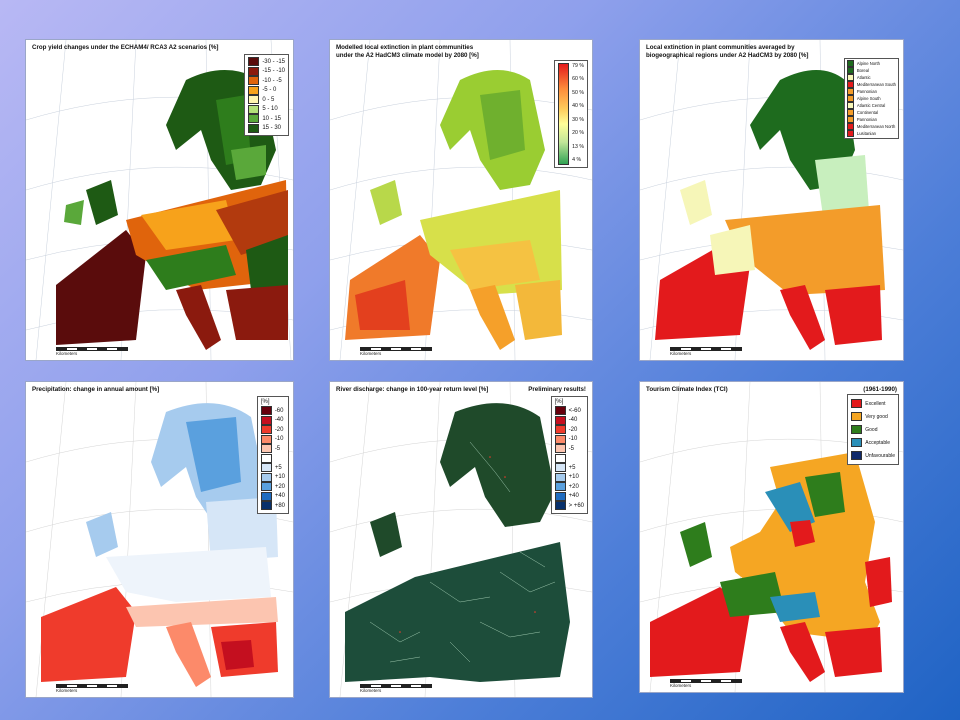 This screenshot has width=960, height=720. Describe the element at coordinates (461, 539) in the screenshot. I see `river-discharge-map-image` at that location.